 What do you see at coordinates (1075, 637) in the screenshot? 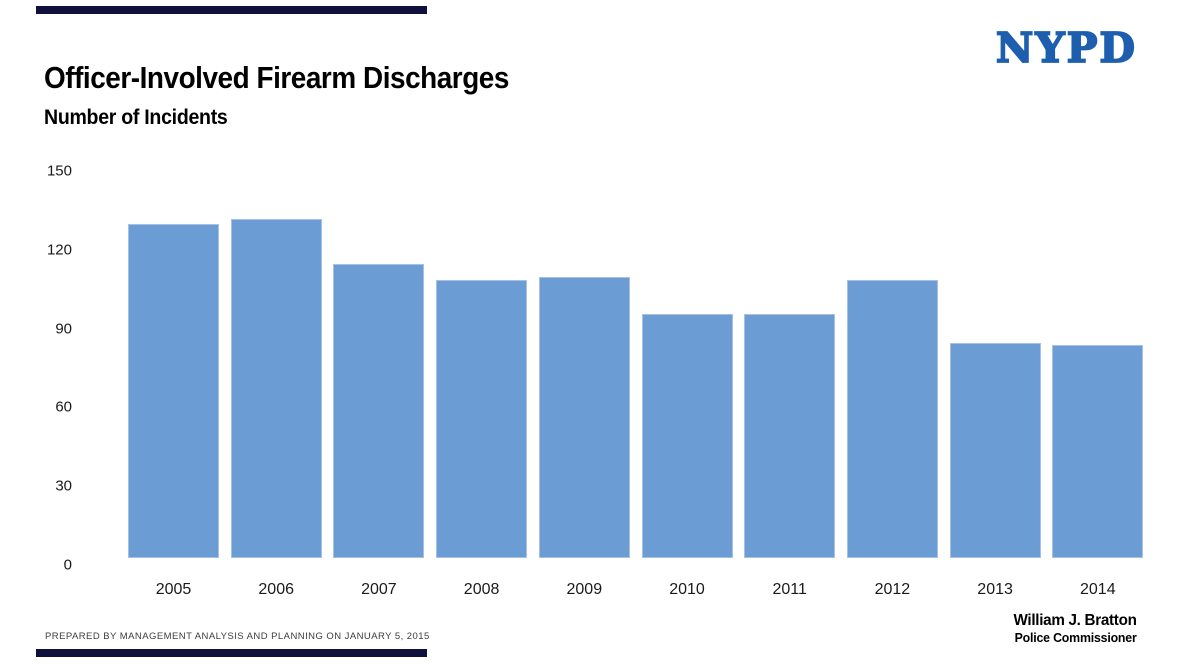
I see `commissioner-title: Police Commissioner` at bounding box center [1075, 637].